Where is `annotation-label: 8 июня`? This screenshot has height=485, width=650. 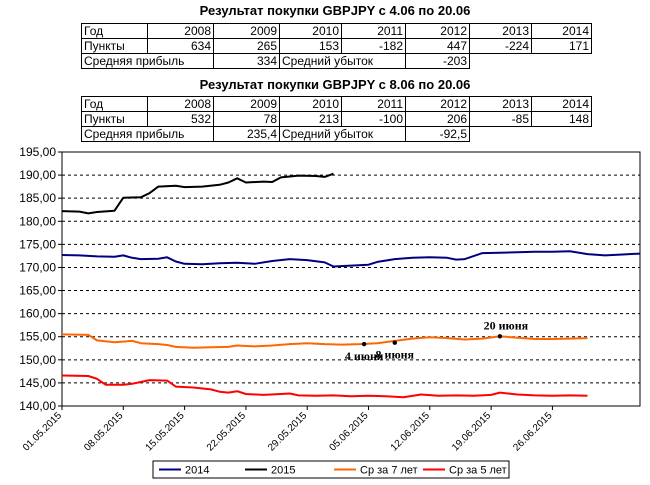
annotation-label: 8 июня is located at coordinates (395, 355).